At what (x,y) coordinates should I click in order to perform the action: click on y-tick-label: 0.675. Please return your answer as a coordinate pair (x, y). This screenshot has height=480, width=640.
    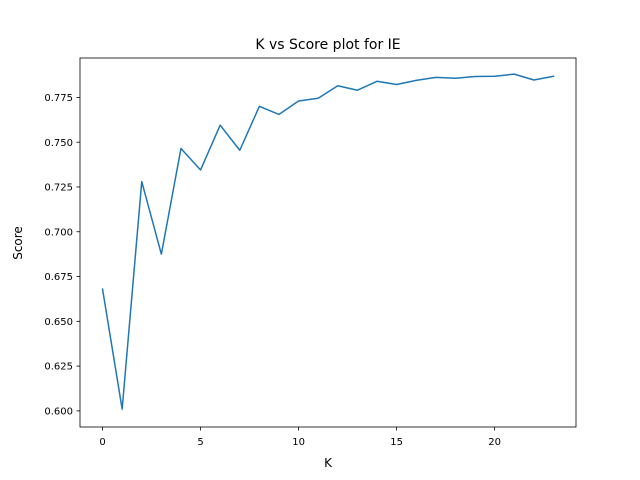
    Looking at the image, I should click on (58, 277).